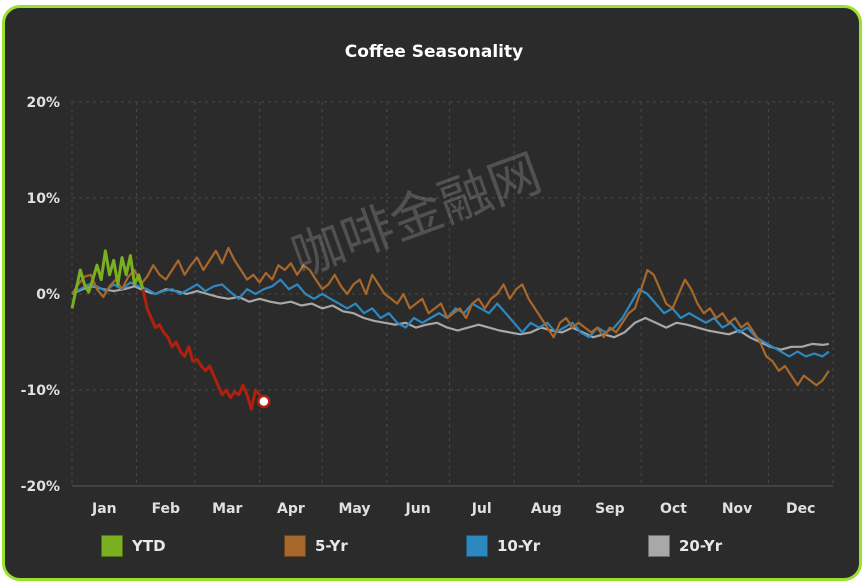 The width and height of the screenshot is (868, 588). I want to click on ytd-endpoint-marker, so click(264, 401).